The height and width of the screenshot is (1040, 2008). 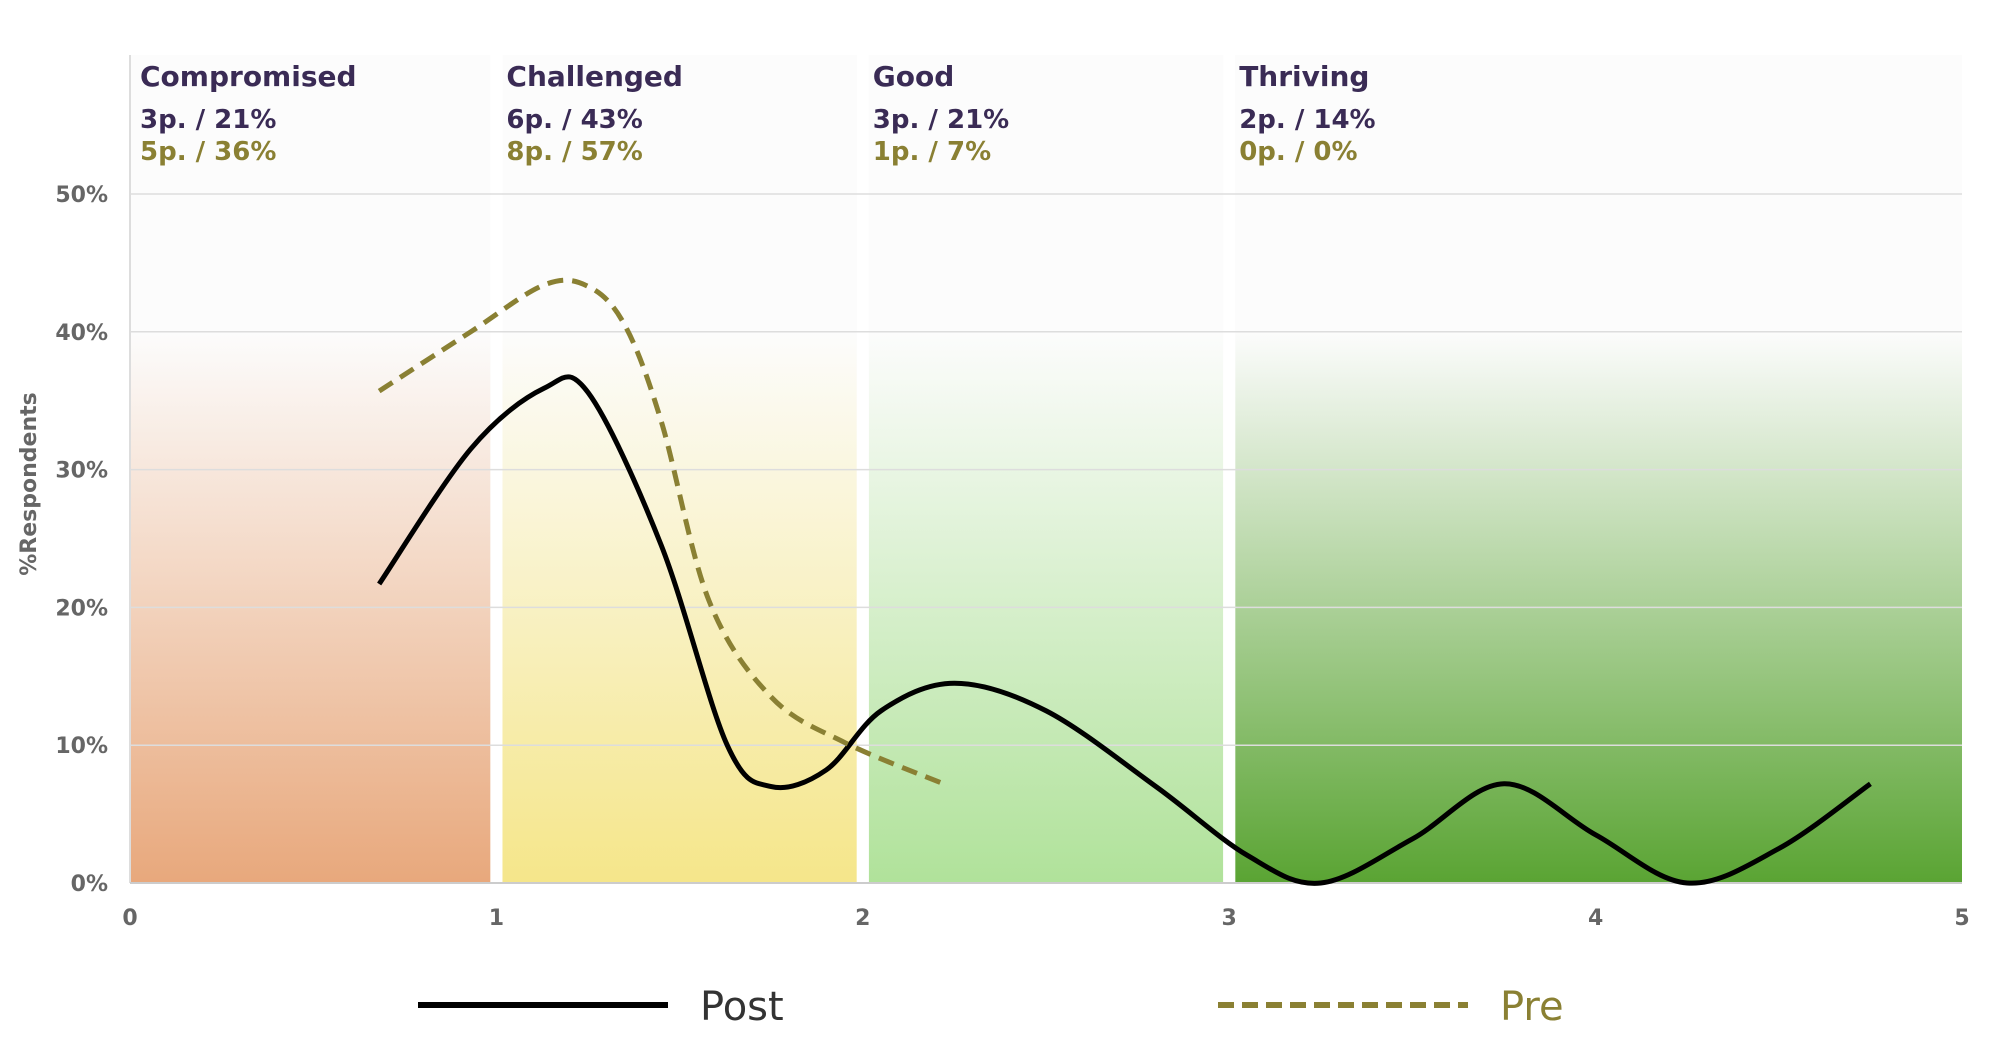 I want to click on y-tick-label: 50%, so click(x=81, y=195).